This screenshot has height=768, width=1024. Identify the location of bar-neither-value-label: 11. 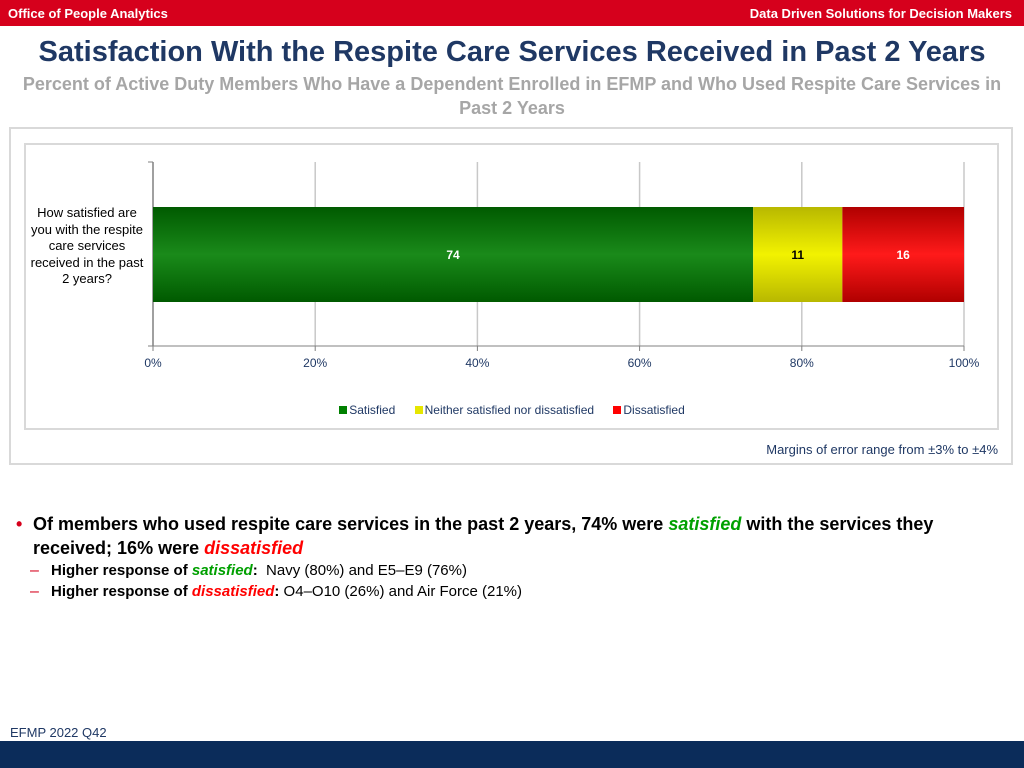
(797, 255).